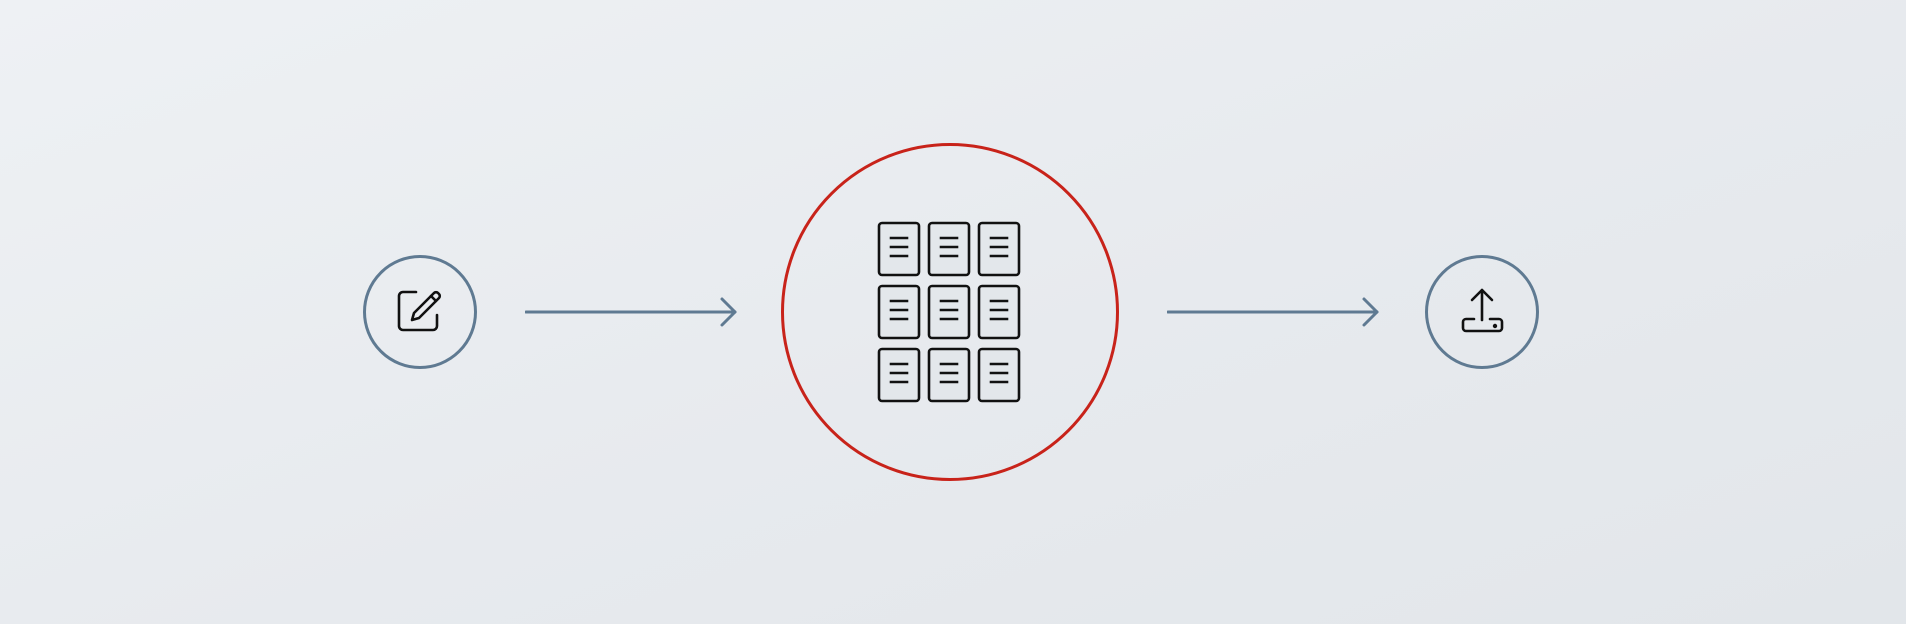 The image size is (1906, 624). I want to click on arrow-documents-to-upload, so click(1273, 312).